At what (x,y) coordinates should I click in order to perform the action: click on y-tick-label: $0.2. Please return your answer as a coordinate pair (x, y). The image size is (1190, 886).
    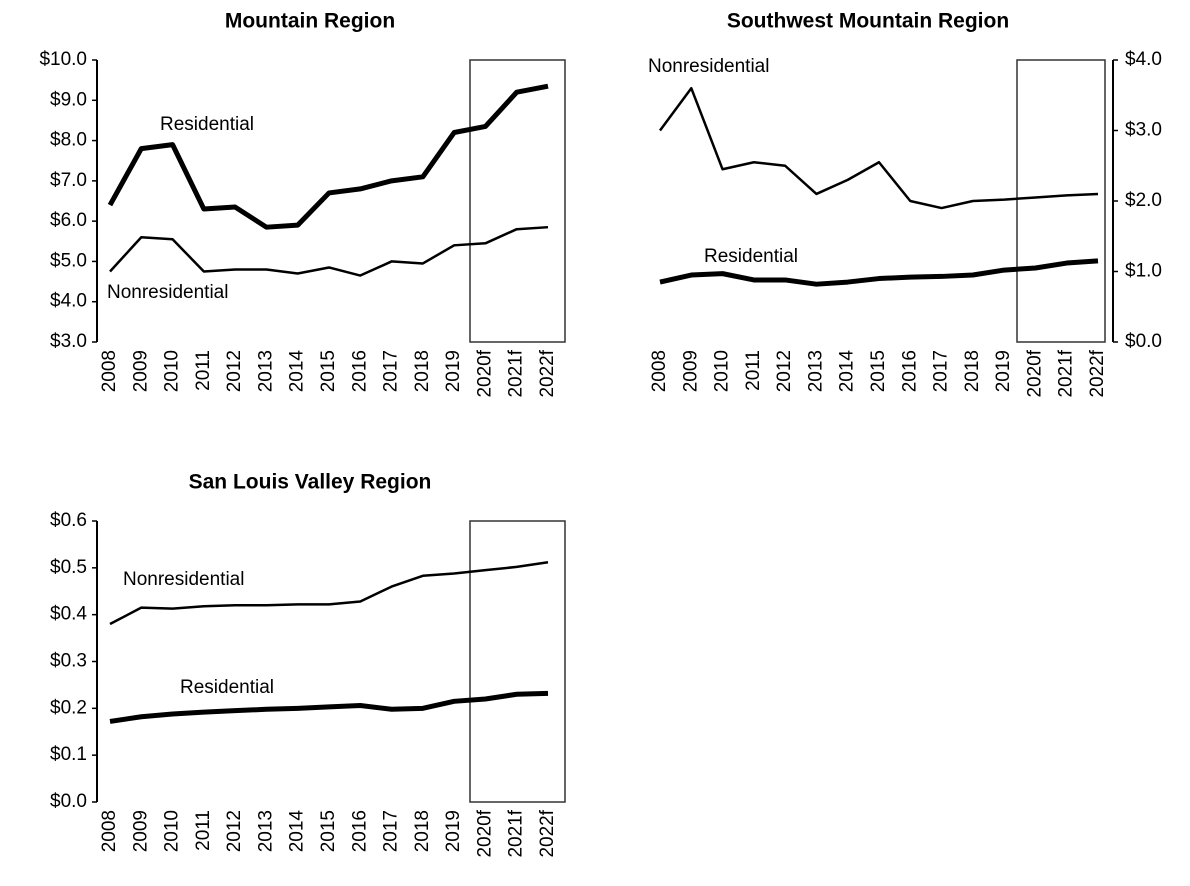
    Looking at the image, I should click on (68, 707).